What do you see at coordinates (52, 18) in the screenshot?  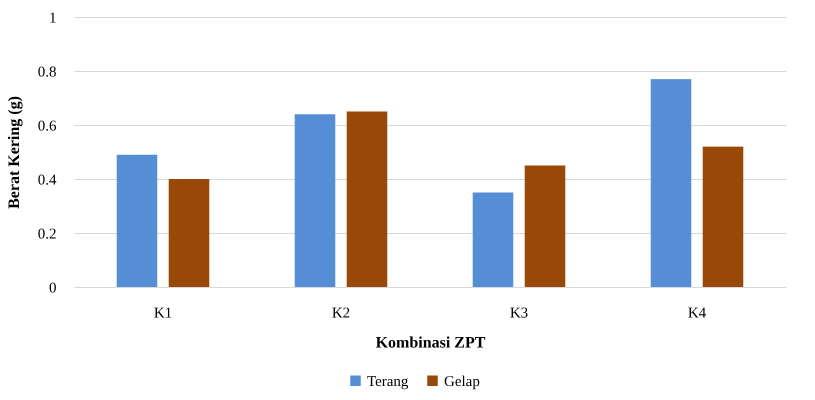 I see `y-tick-label: 1` at bounding box center [52, 18].